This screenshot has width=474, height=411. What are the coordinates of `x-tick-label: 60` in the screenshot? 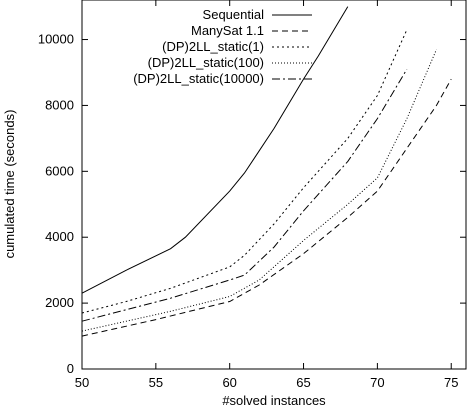 It's located at (229, 382).